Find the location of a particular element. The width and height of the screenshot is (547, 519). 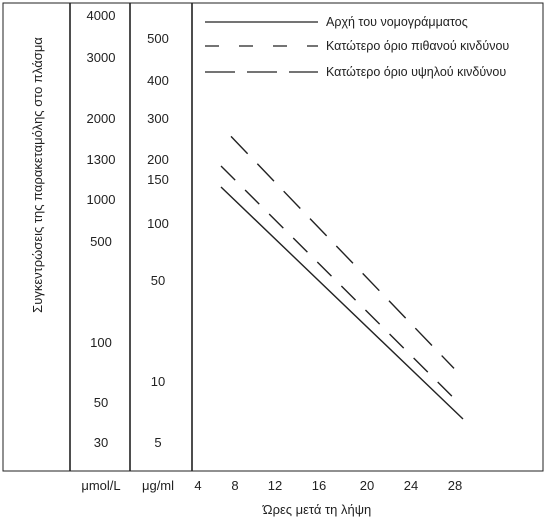

legend-label-dashed: Κατώτερο όριο πιθανού κινδύνου is located at coordinates (417, 46).